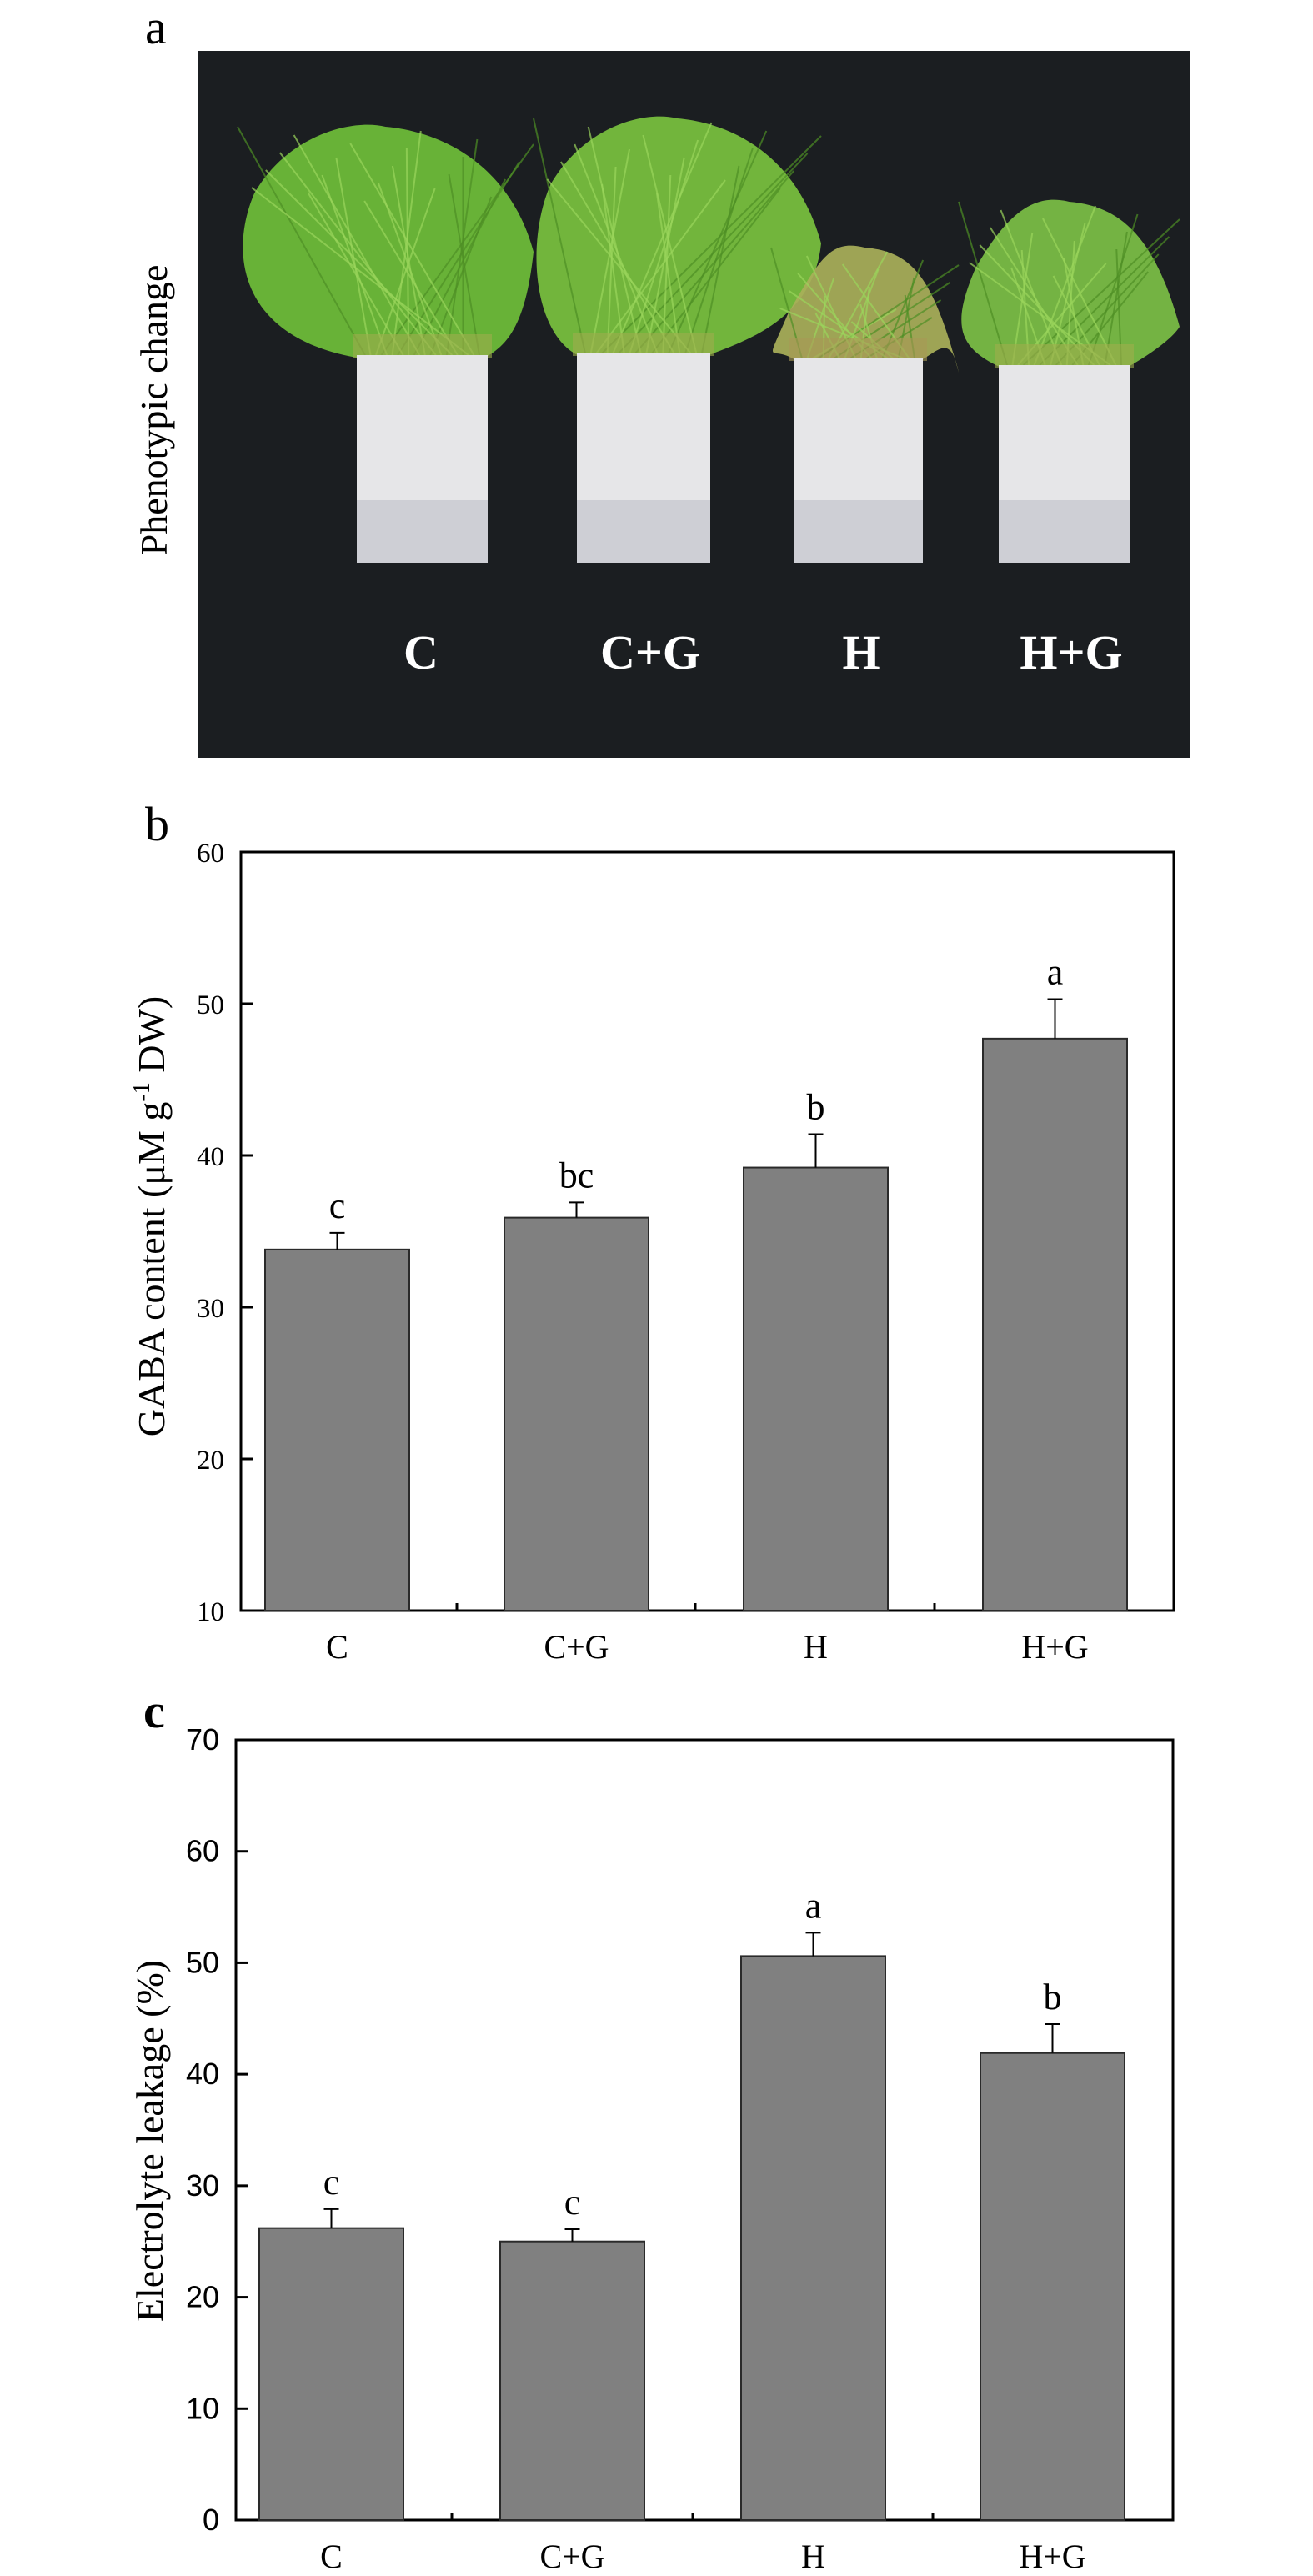  What do you see at coordinates (576, 1175) in the screenshot?
I see `significance-letter: bc` at bounding box center [576, 1175].